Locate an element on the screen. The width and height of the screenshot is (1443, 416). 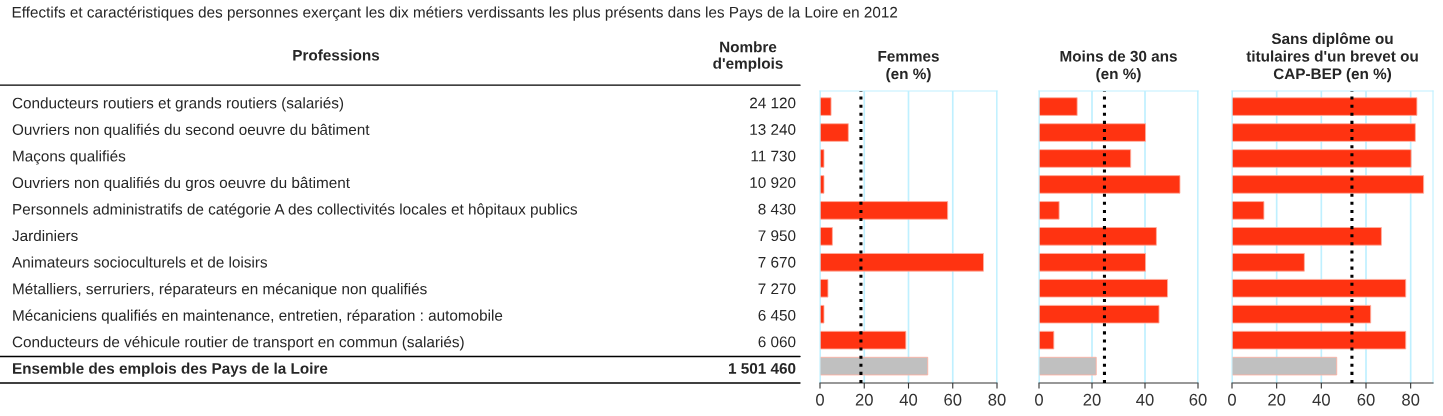
text: Professions is located at coordinates (336, 55).